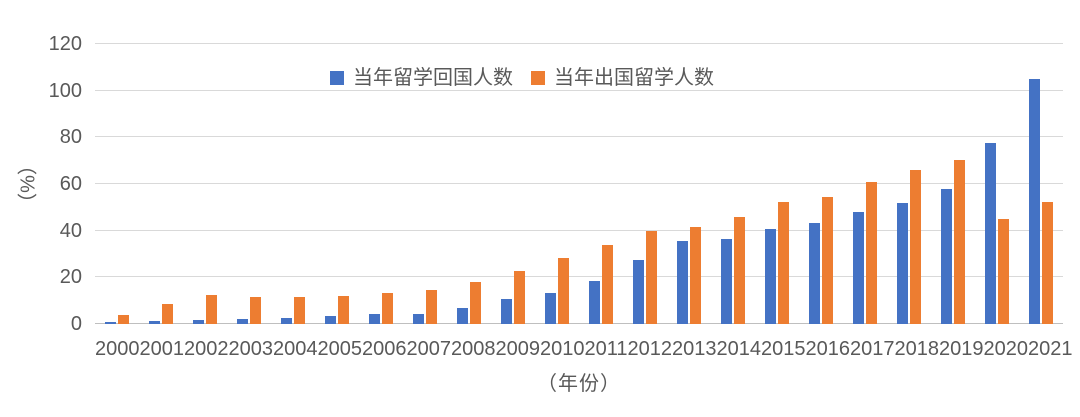 The image size is (1080, 417). Describe the element at coordinates (70, 230) in the screenshot. I see `y-tick-label-40: 40` at that location.